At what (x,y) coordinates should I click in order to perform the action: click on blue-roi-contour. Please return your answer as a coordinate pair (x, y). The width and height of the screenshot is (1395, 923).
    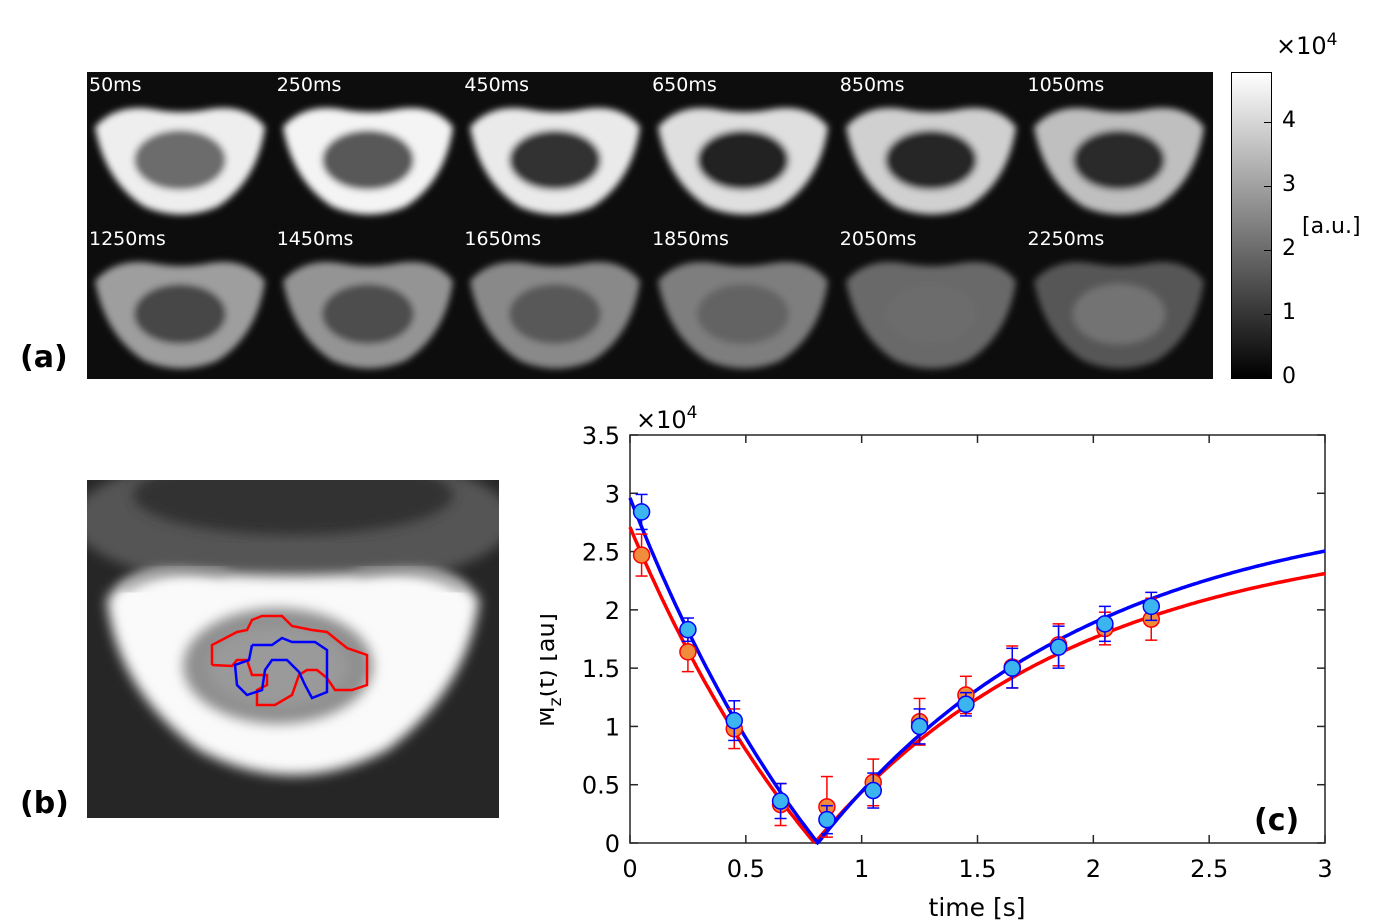
    Looking at the image, I should click on (281, 668).